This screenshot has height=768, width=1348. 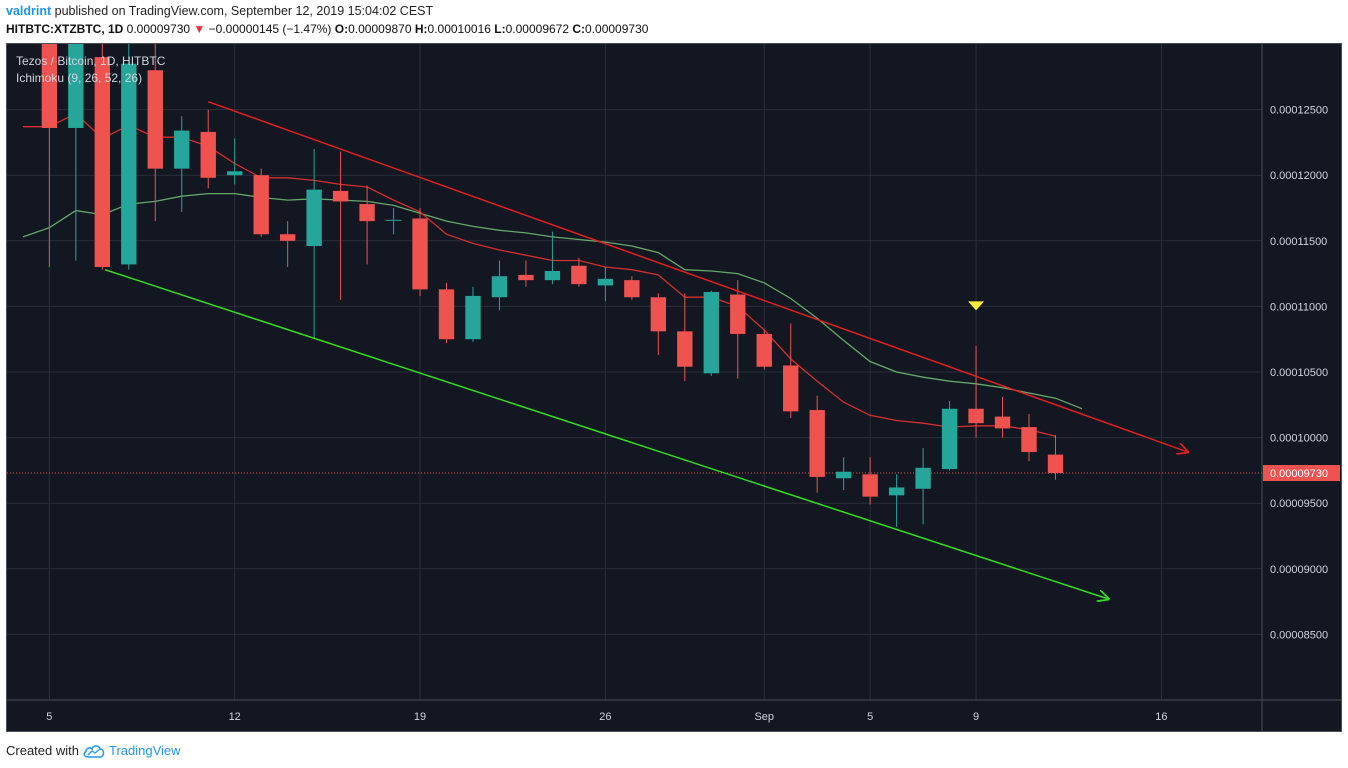 What do you see at coordinates (617, 29) in the screenshot?
I see `close-value: 0.00009730` at bounding box center [617, 29].